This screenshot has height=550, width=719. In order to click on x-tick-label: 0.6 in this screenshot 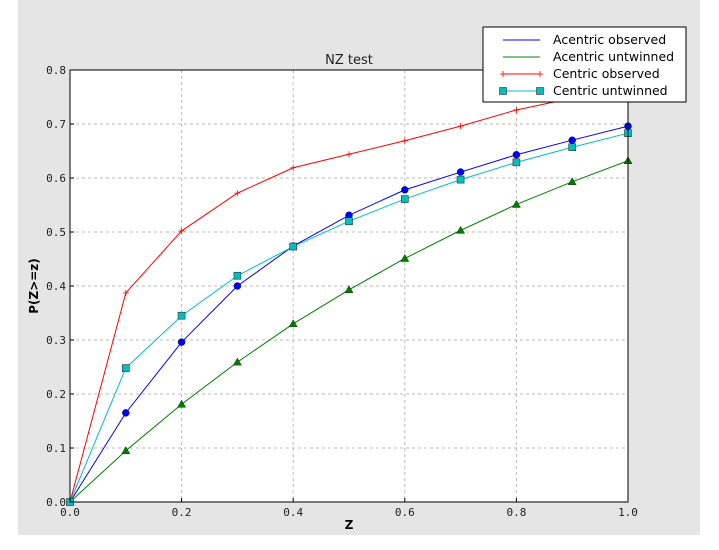, I will do `click(405, 512)`.